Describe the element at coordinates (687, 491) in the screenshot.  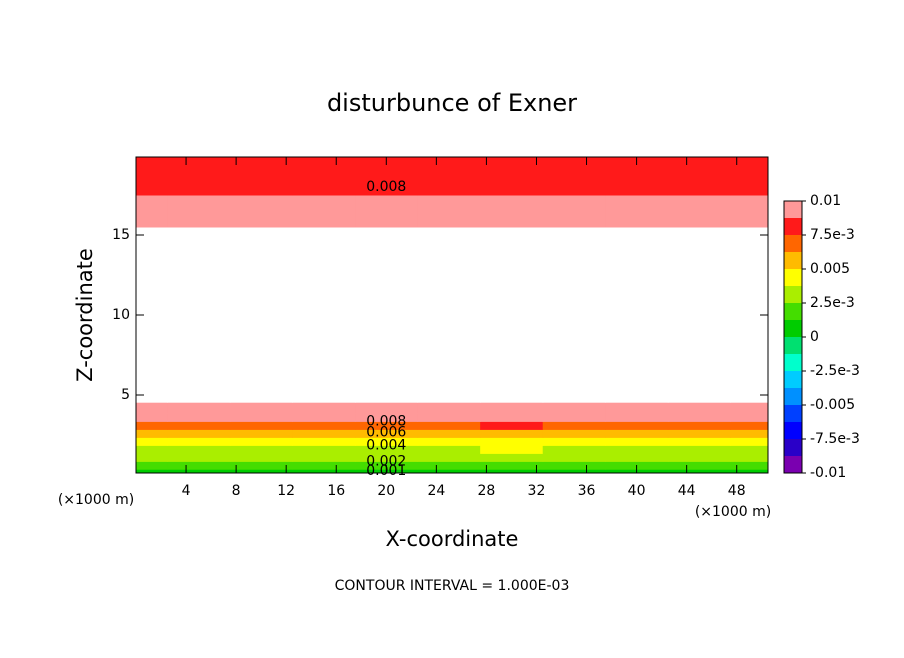
I see `x-tick-label: 44` at that location.